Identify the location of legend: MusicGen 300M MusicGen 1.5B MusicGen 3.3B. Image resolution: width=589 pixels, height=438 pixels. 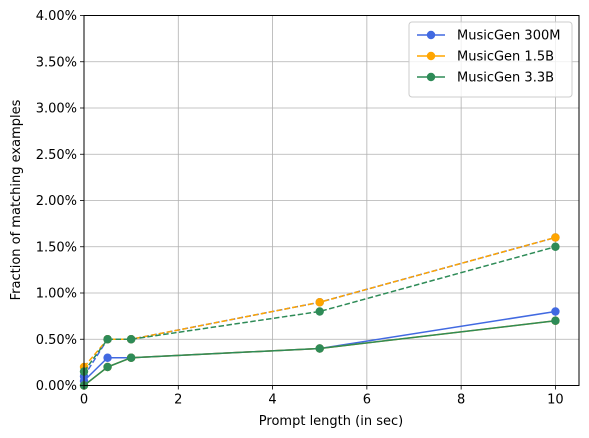
(490, 59).